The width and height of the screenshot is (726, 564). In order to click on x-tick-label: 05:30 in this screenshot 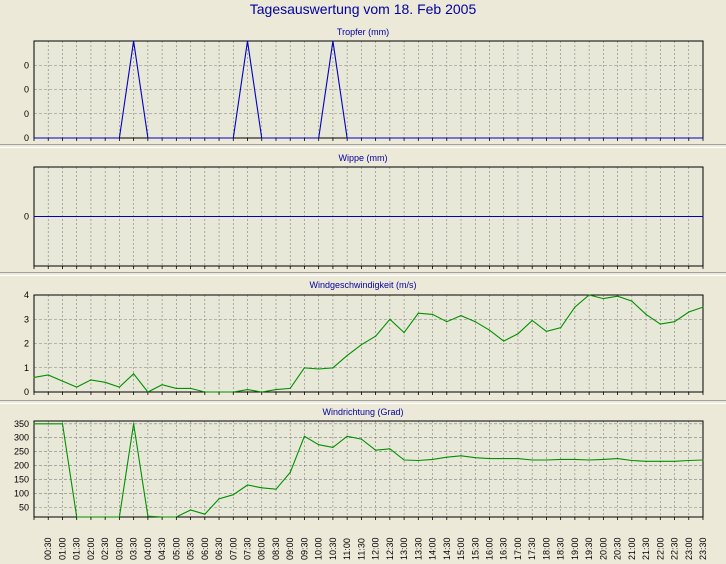, I will do `click(191, 548)`.